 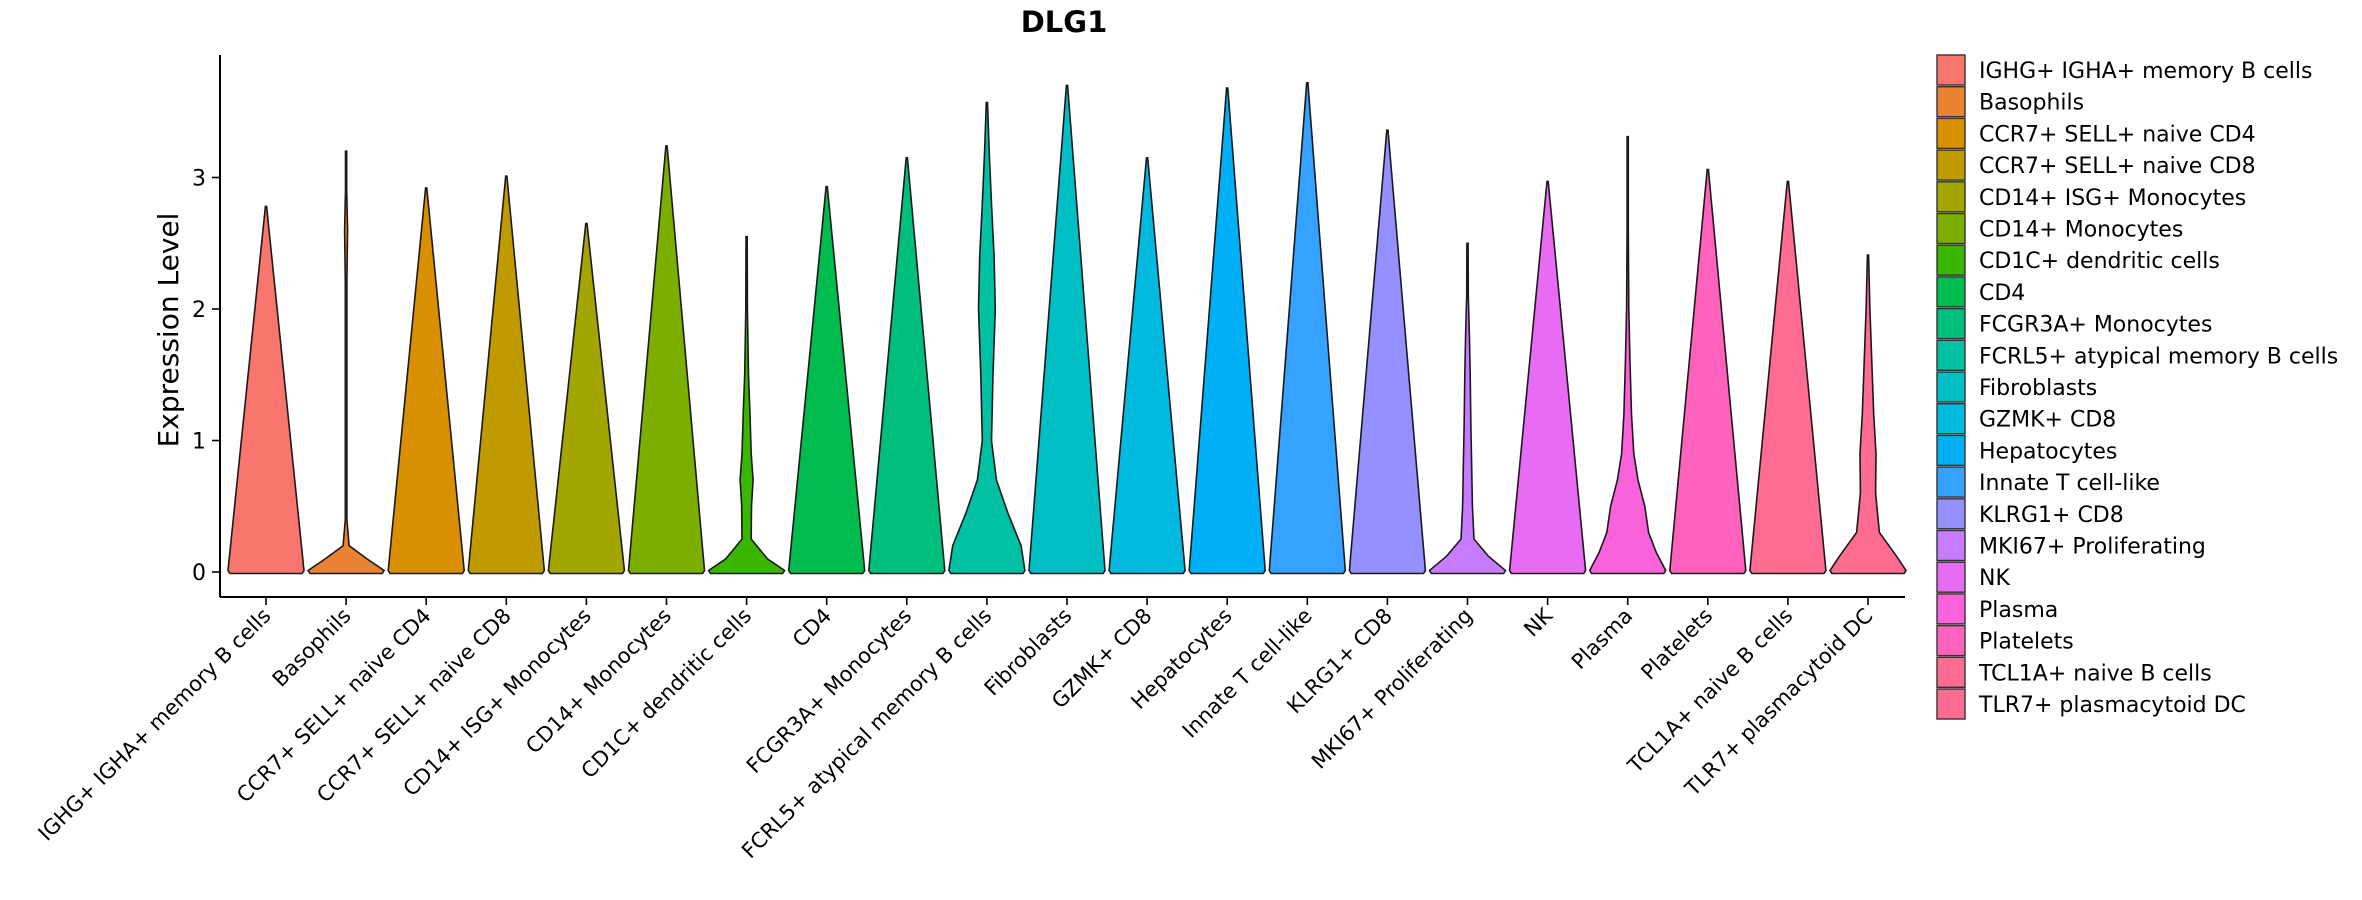 I want to click on x-tick-label: MKI67+ Proliferating, so click(x=1392, y=689).